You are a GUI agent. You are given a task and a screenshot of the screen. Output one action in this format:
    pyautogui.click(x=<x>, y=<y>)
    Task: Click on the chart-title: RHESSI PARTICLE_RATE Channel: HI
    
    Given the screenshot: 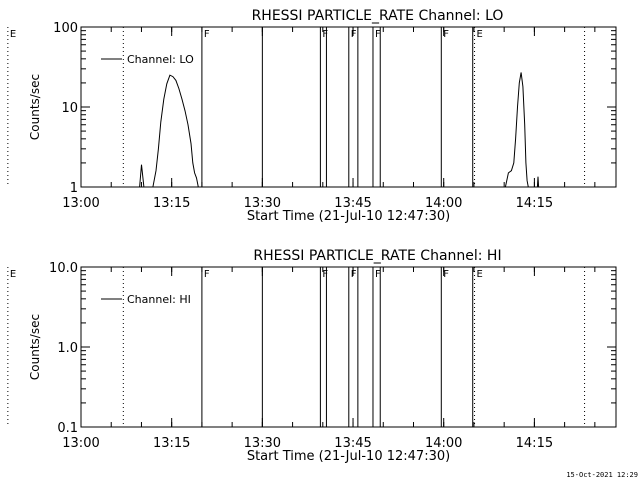 What is the action you would take?
    pyautogui.click(x=377, y=256)
    